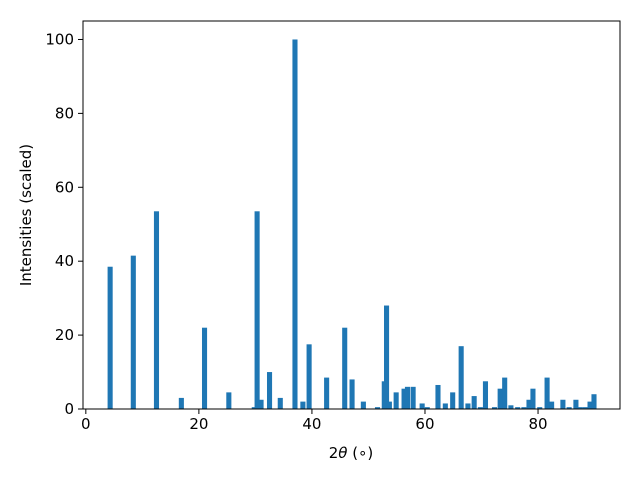 This screenshot has height=480, width=640. Describe the element at coordinates (69, 409) in the screenshot. I see `y-tick-label: 0` at that location.